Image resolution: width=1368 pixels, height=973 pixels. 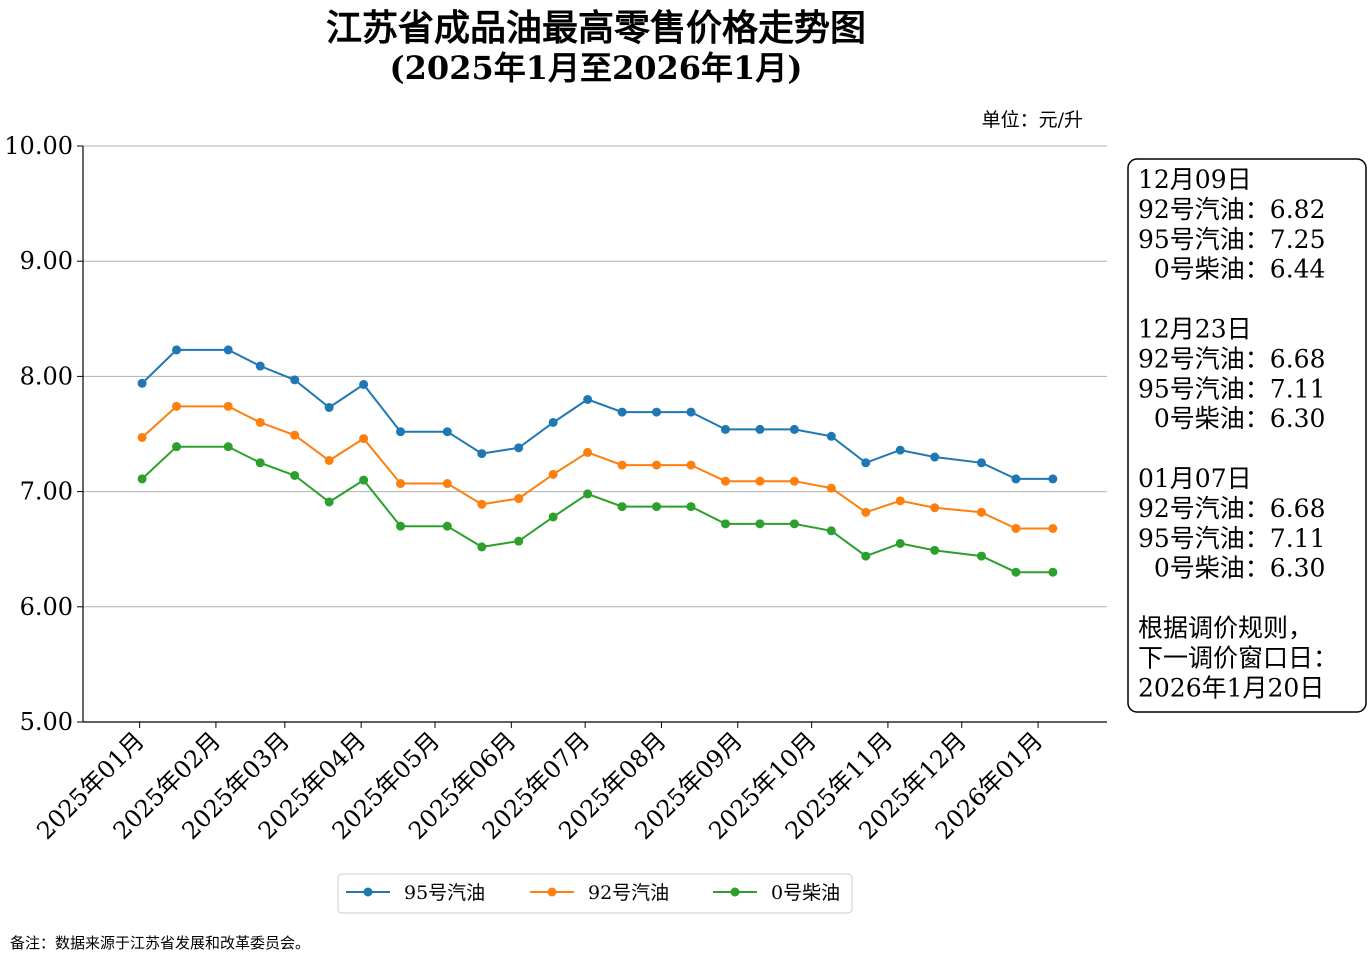 What do you see at coordinates (43, 434) in the screenshot?
I see `y-tick-labels: 5.00 6.00 7.00 8.00 9.00 10.00` at bounding box center [43, 434].